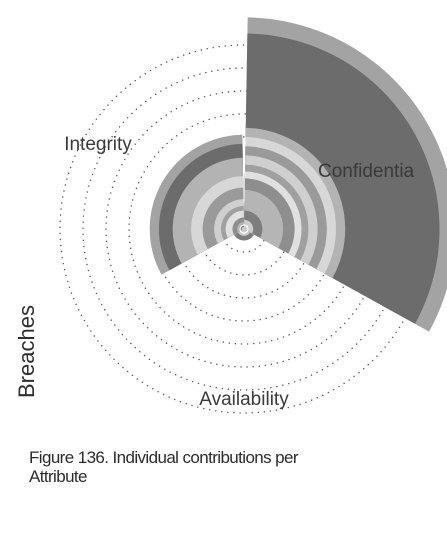 The image size is (447, 535). I want to click on caption-line-1: Figure 136. Individual contributions per, so click(164, 457).